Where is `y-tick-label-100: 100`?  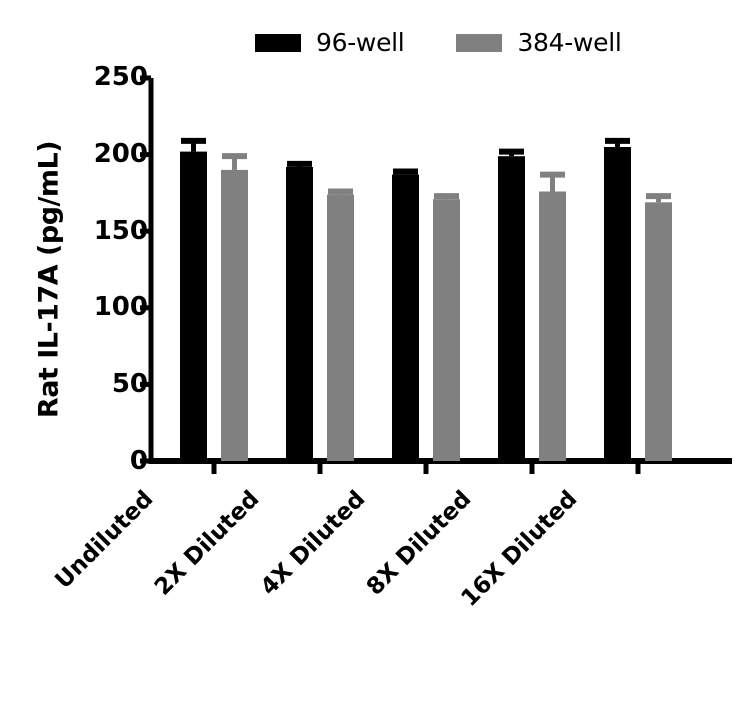
y-tick-label-100: 100 is located at coordinates (120, 307).